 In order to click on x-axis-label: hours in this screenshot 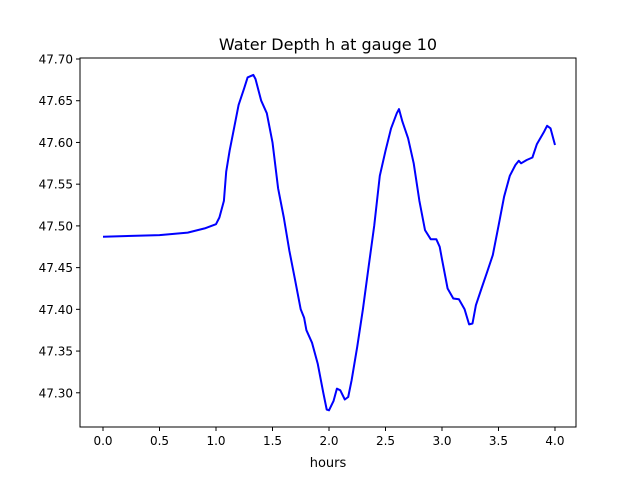, I will do `click(328, 463)`.